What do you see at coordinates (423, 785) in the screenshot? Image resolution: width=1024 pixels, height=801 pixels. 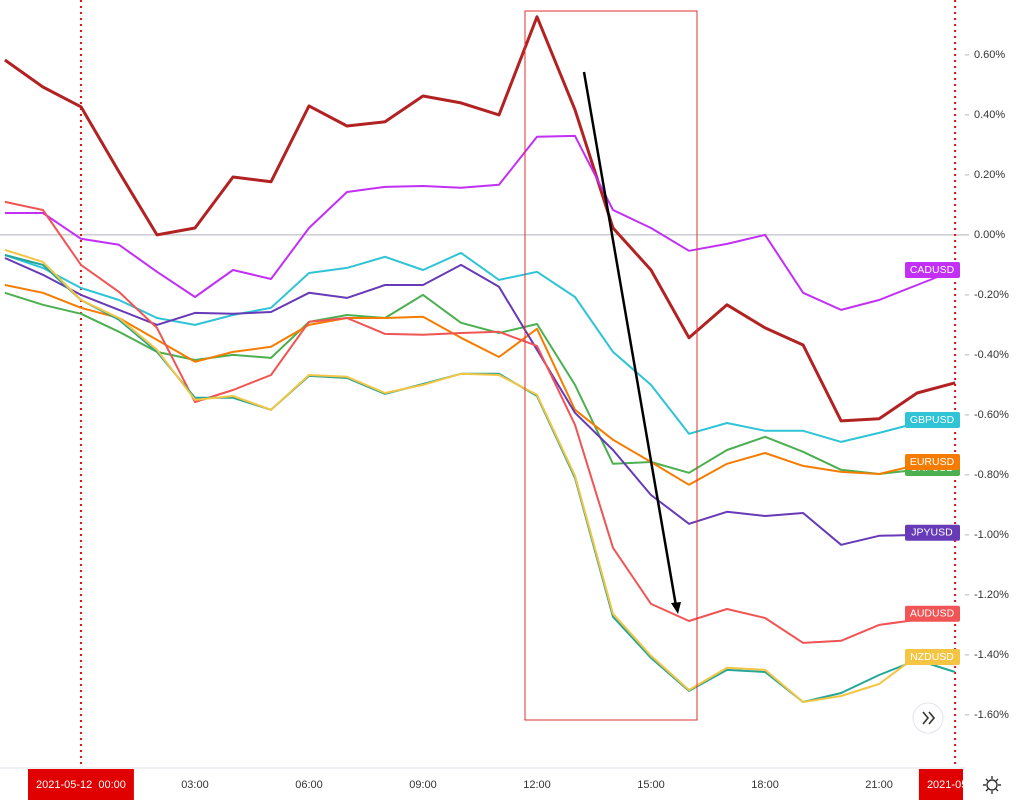 I see `x-tick-label: 09:00` at bounding box center [423, 785].